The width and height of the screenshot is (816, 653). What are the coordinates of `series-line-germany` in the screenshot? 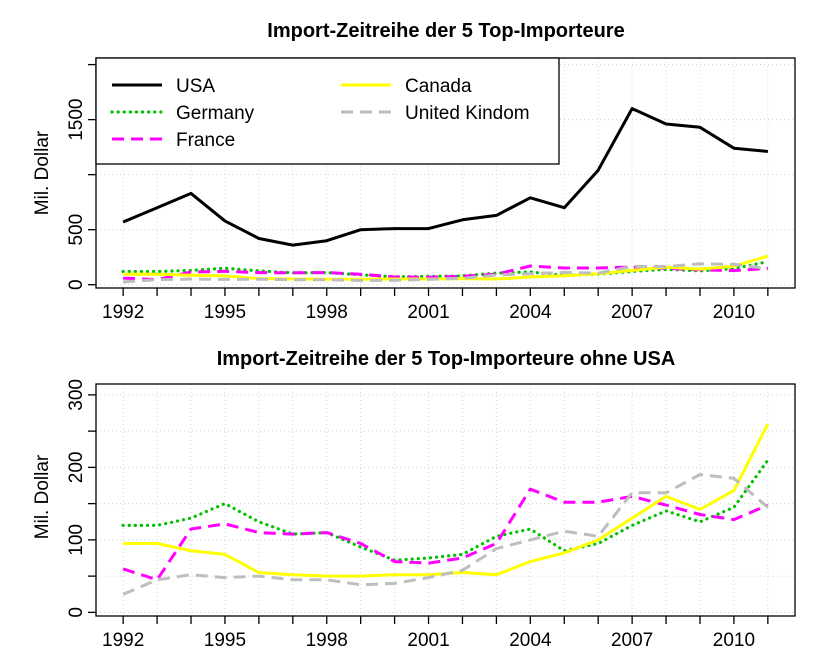 It's located at (445, 510).